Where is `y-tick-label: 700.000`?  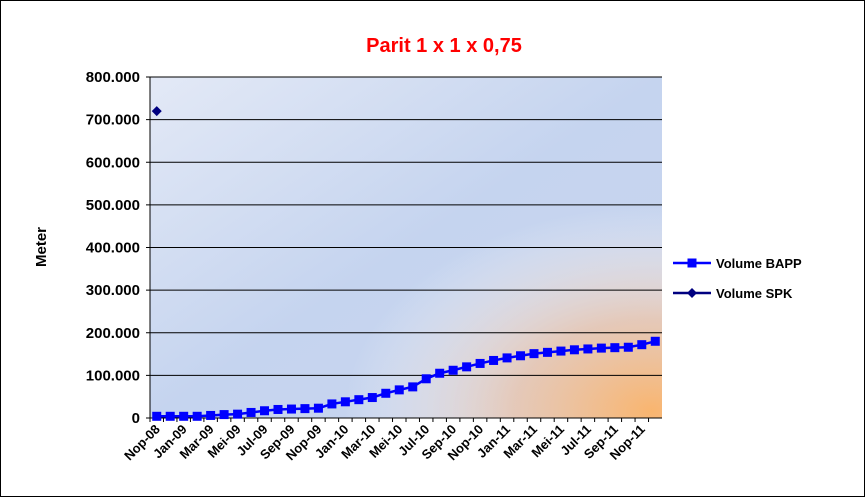 y-tick-label: 700.000 is located at coordinates (113, 120).